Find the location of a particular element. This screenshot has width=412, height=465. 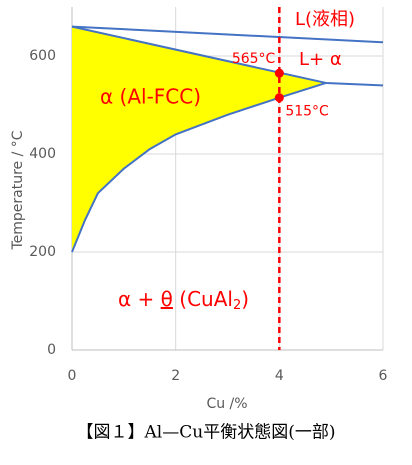

x-tick-label: 6 is located at coordinates (383, 376).